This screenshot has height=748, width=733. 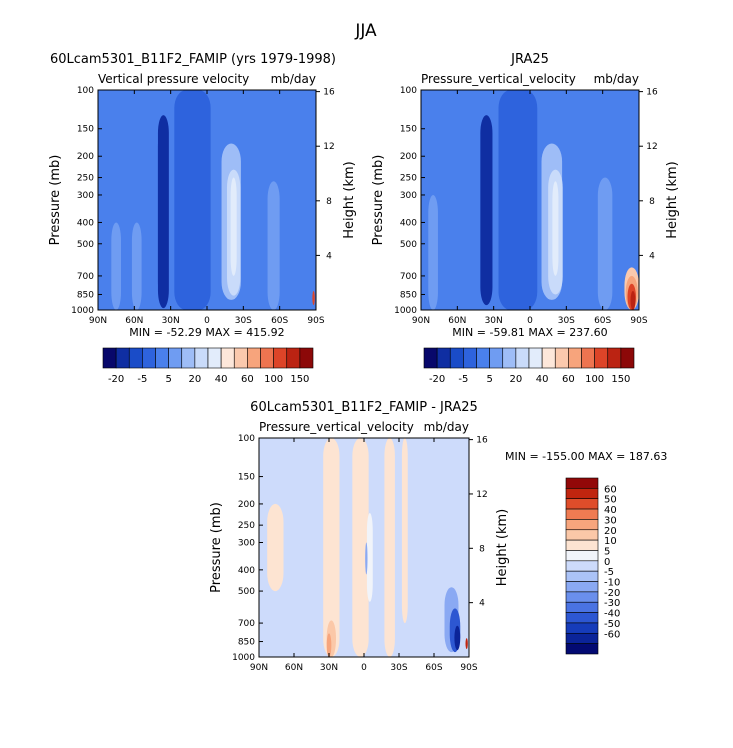 I want to click on y2-tick-label: 4, so click(x=329, y=256).